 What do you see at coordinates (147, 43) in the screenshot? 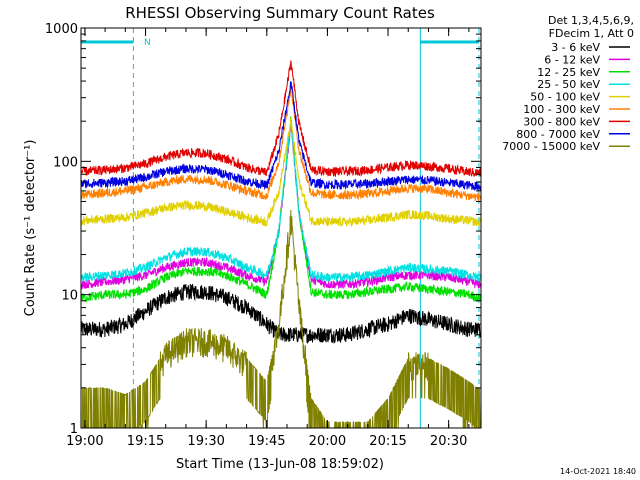
I see `attenuator-marker: N` at bounding box center [147, 43].